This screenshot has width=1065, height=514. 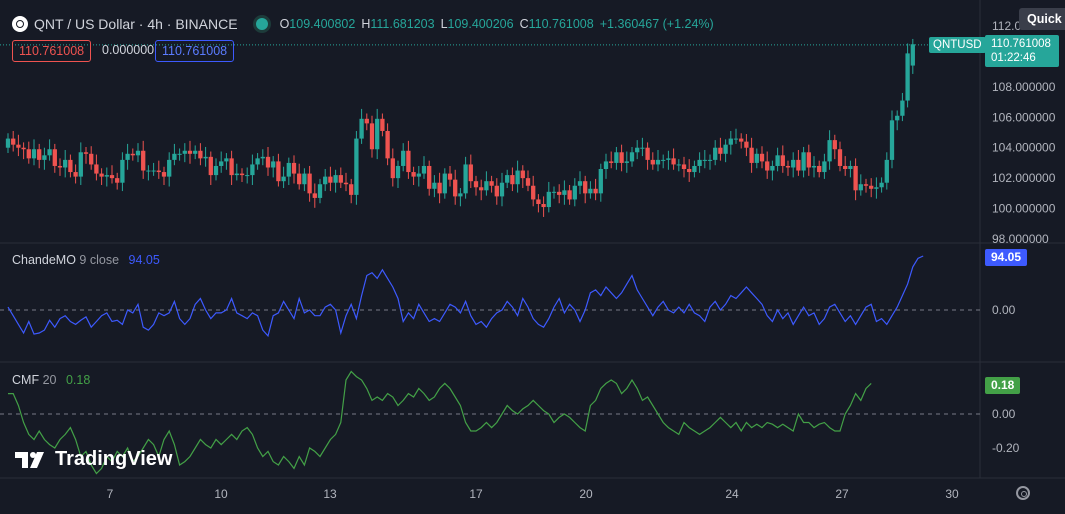 I want to click on high-label: H, so click(x=366, y=24).